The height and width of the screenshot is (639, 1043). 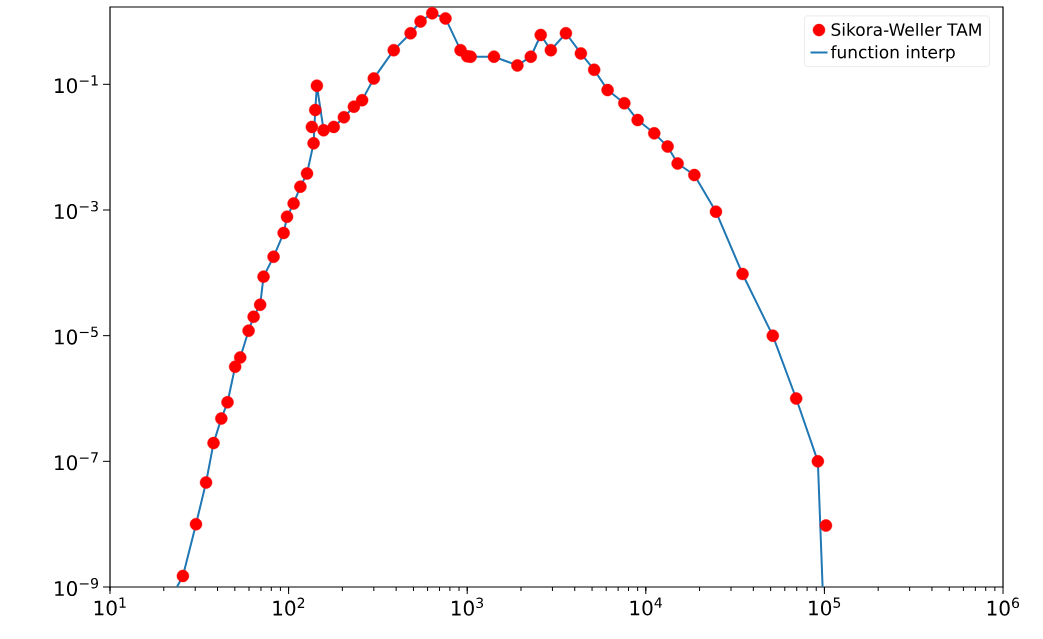 What do you see at coordinates (906, 29) in the screenshot?
I see `legend-label: Sikora-Weller TAM` at bounding box center [906, 29].